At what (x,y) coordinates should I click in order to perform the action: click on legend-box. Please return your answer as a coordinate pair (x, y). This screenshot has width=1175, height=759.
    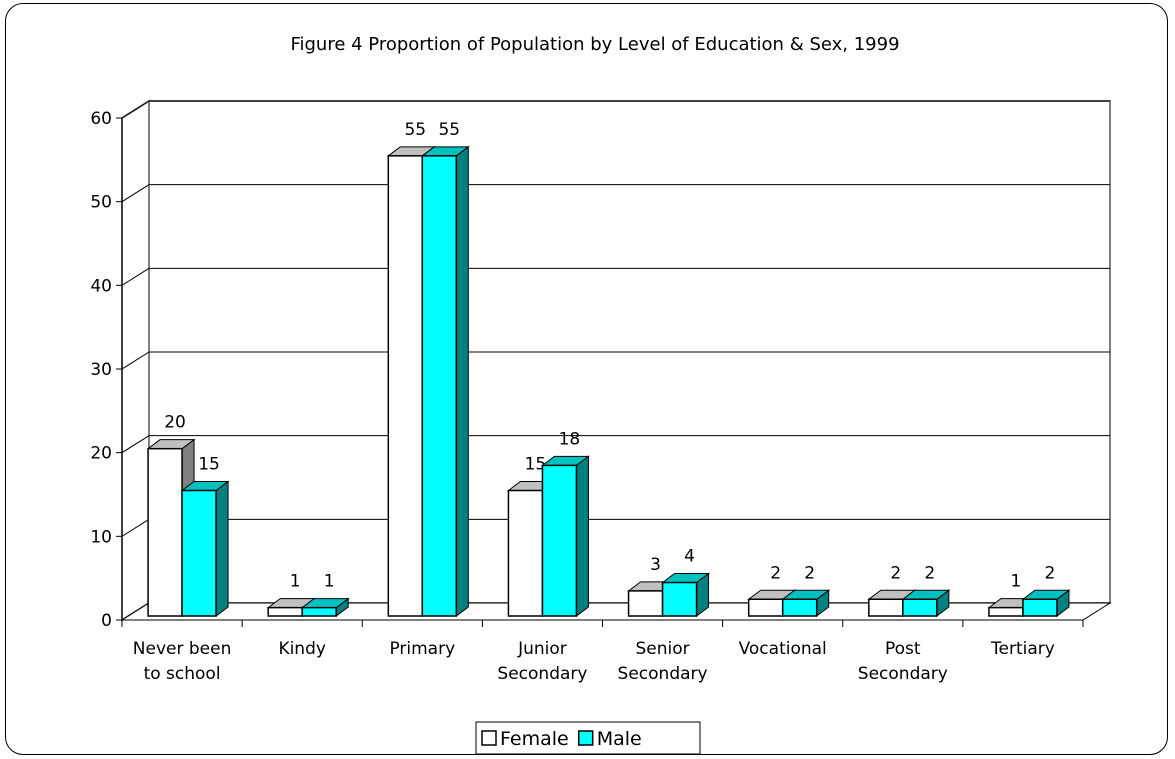
    Looking at the image, I should click on (588, 738).